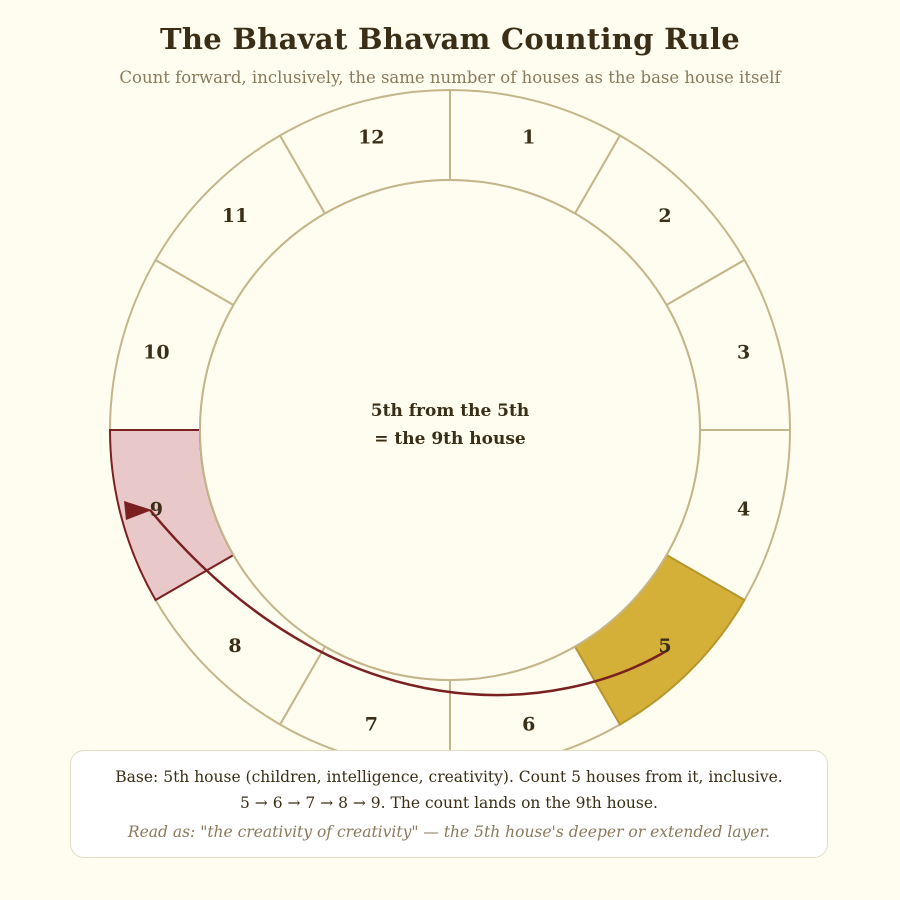 The image size is (900, 900). I want to click on house-label-1: 1, so click(528, 137).